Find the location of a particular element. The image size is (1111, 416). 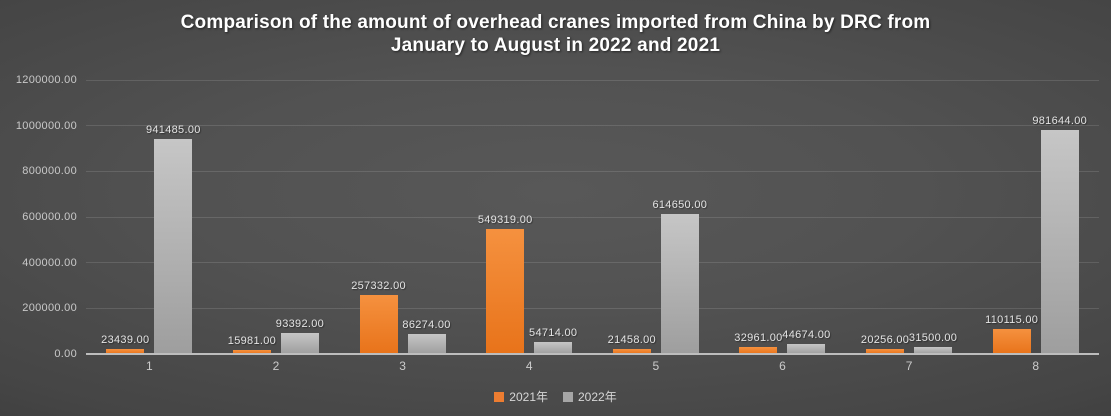

legend: 2021年 2022年 is located at coordinates (555, 396).